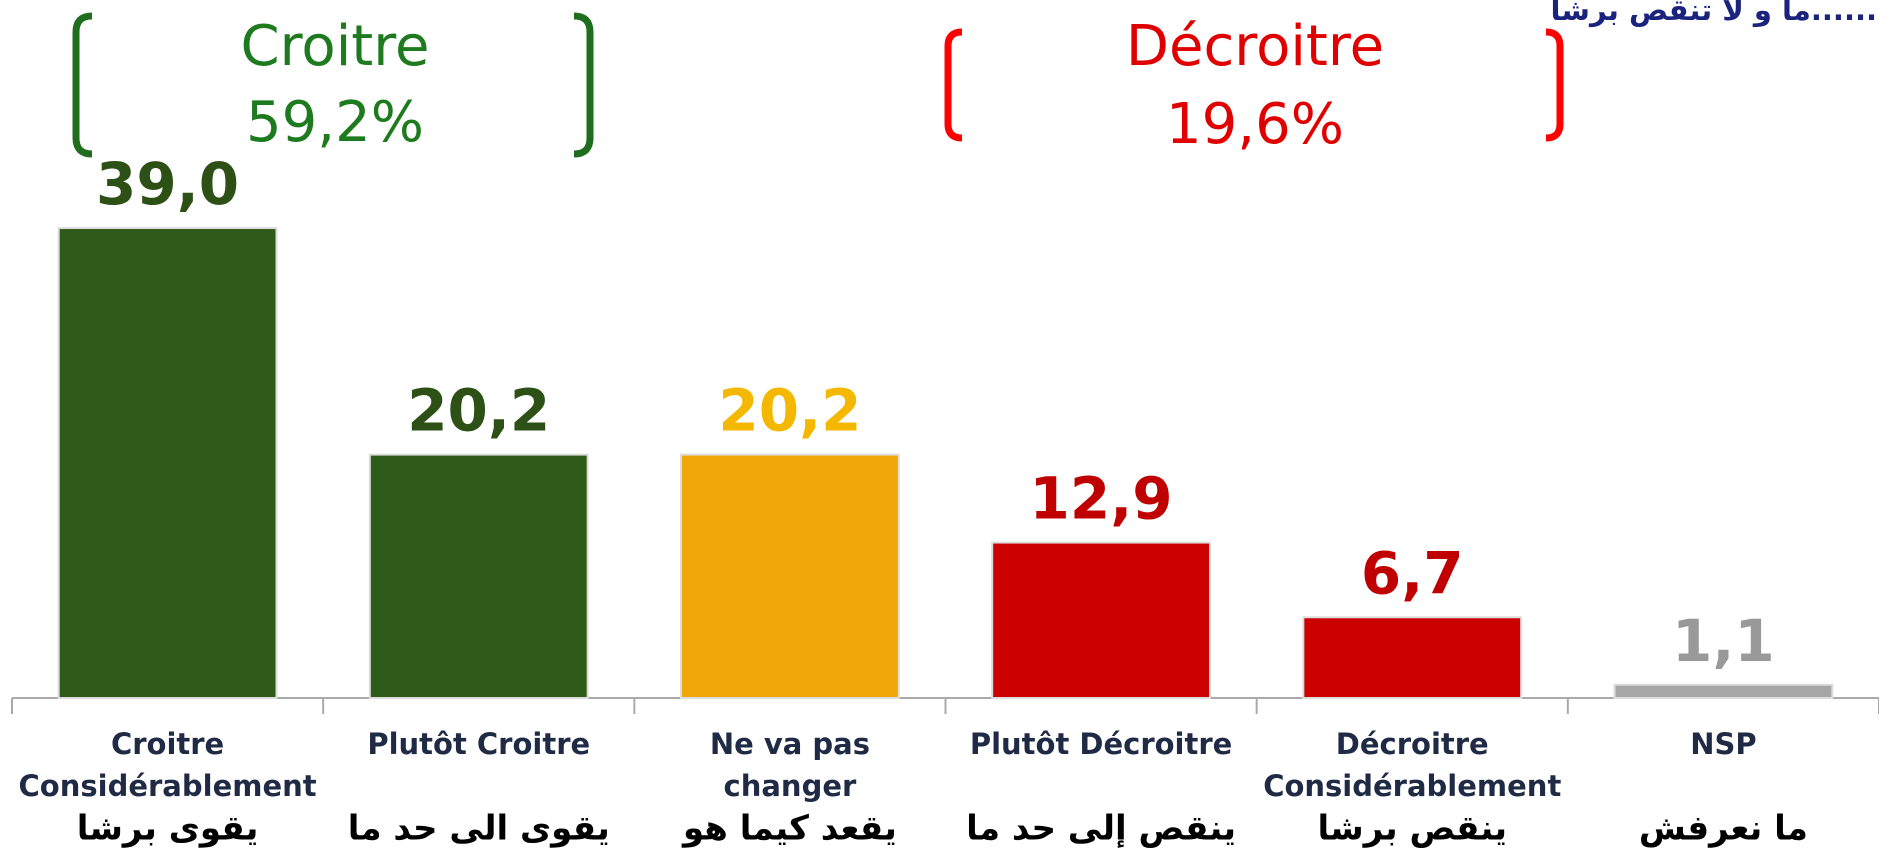 The width and height of the screenshot is (1879, 852). I want to click on x-tick-label-ar: يقعد كيما هو, so click(789, 829).